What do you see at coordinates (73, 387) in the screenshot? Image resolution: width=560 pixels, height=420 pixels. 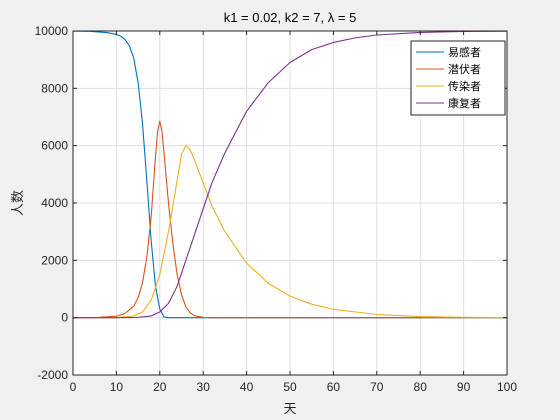 I see `x-tick-label: 0` at bounding box center [73, 387].